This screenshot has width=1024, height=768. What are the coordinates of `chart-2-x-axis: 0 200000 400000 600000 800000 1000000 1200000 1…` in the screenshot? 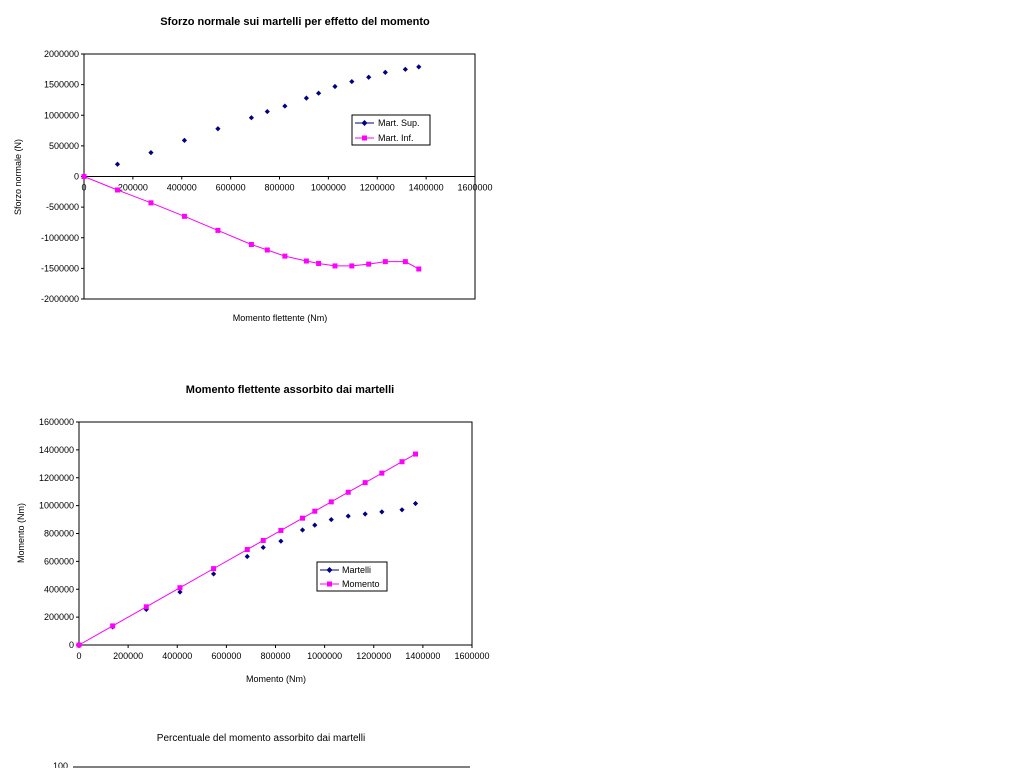 It's located at (283, 653).